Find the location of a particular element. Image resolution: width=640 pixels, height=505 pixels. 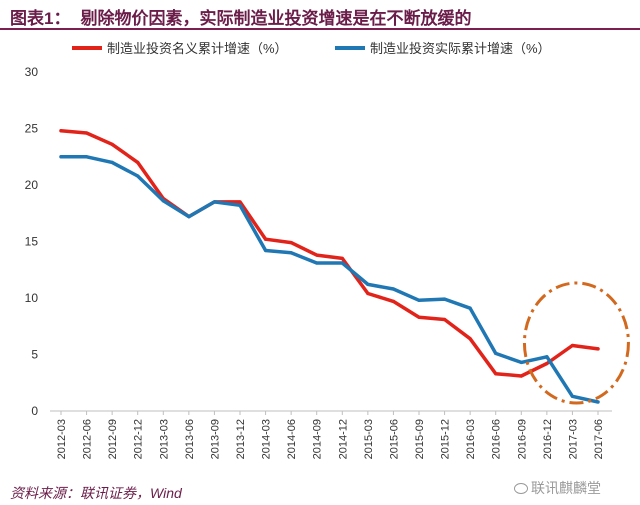

x-tick-label: 2015-03 is located at coordinates (369, 439).